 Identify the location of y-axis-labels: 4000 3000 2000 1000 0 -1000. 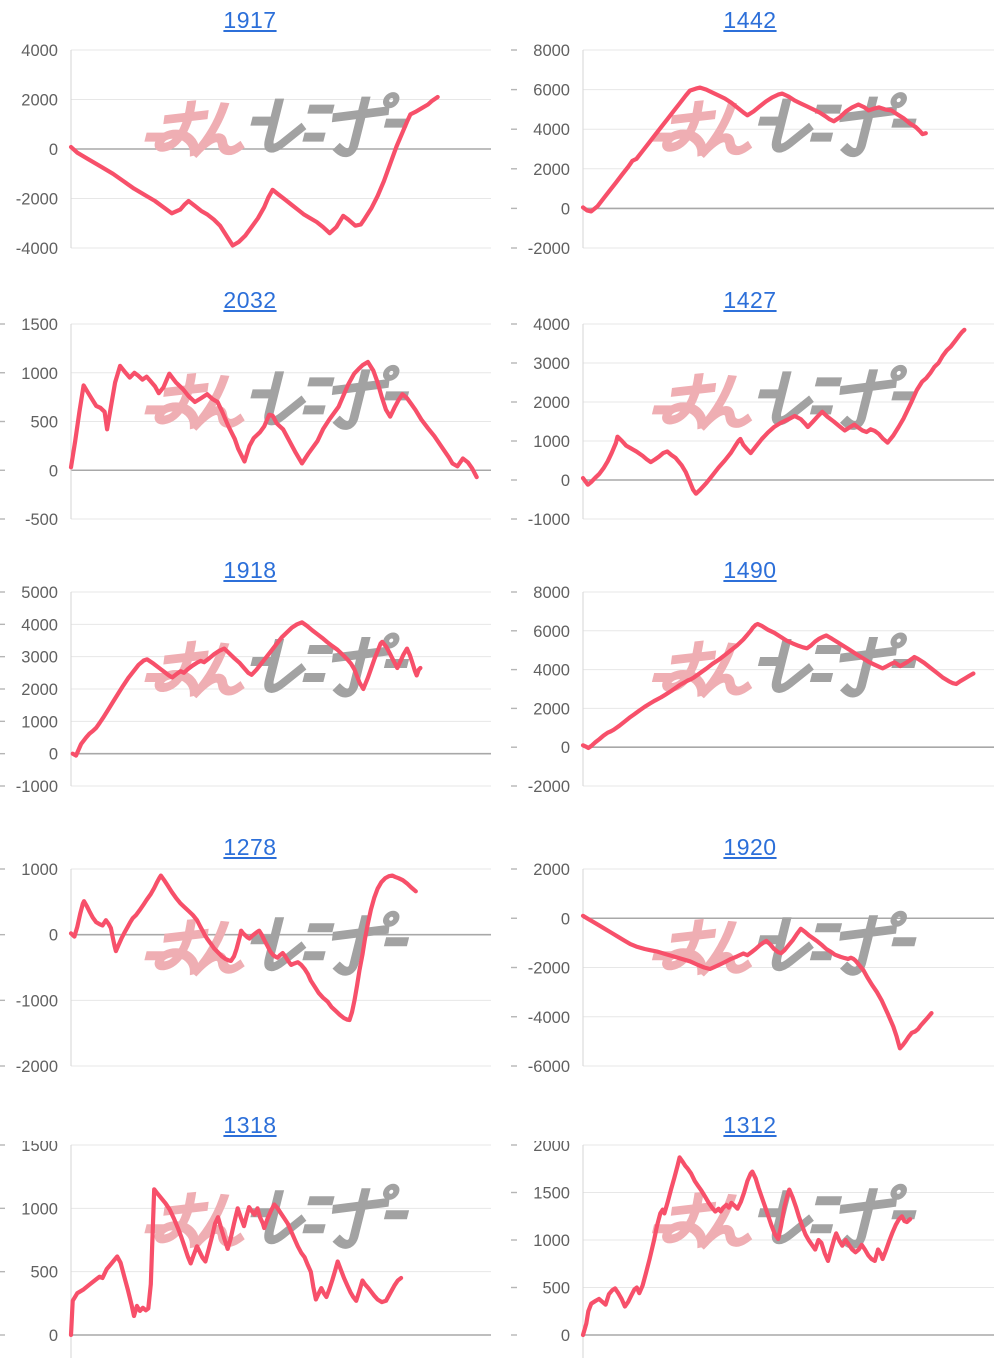
(549, 422).